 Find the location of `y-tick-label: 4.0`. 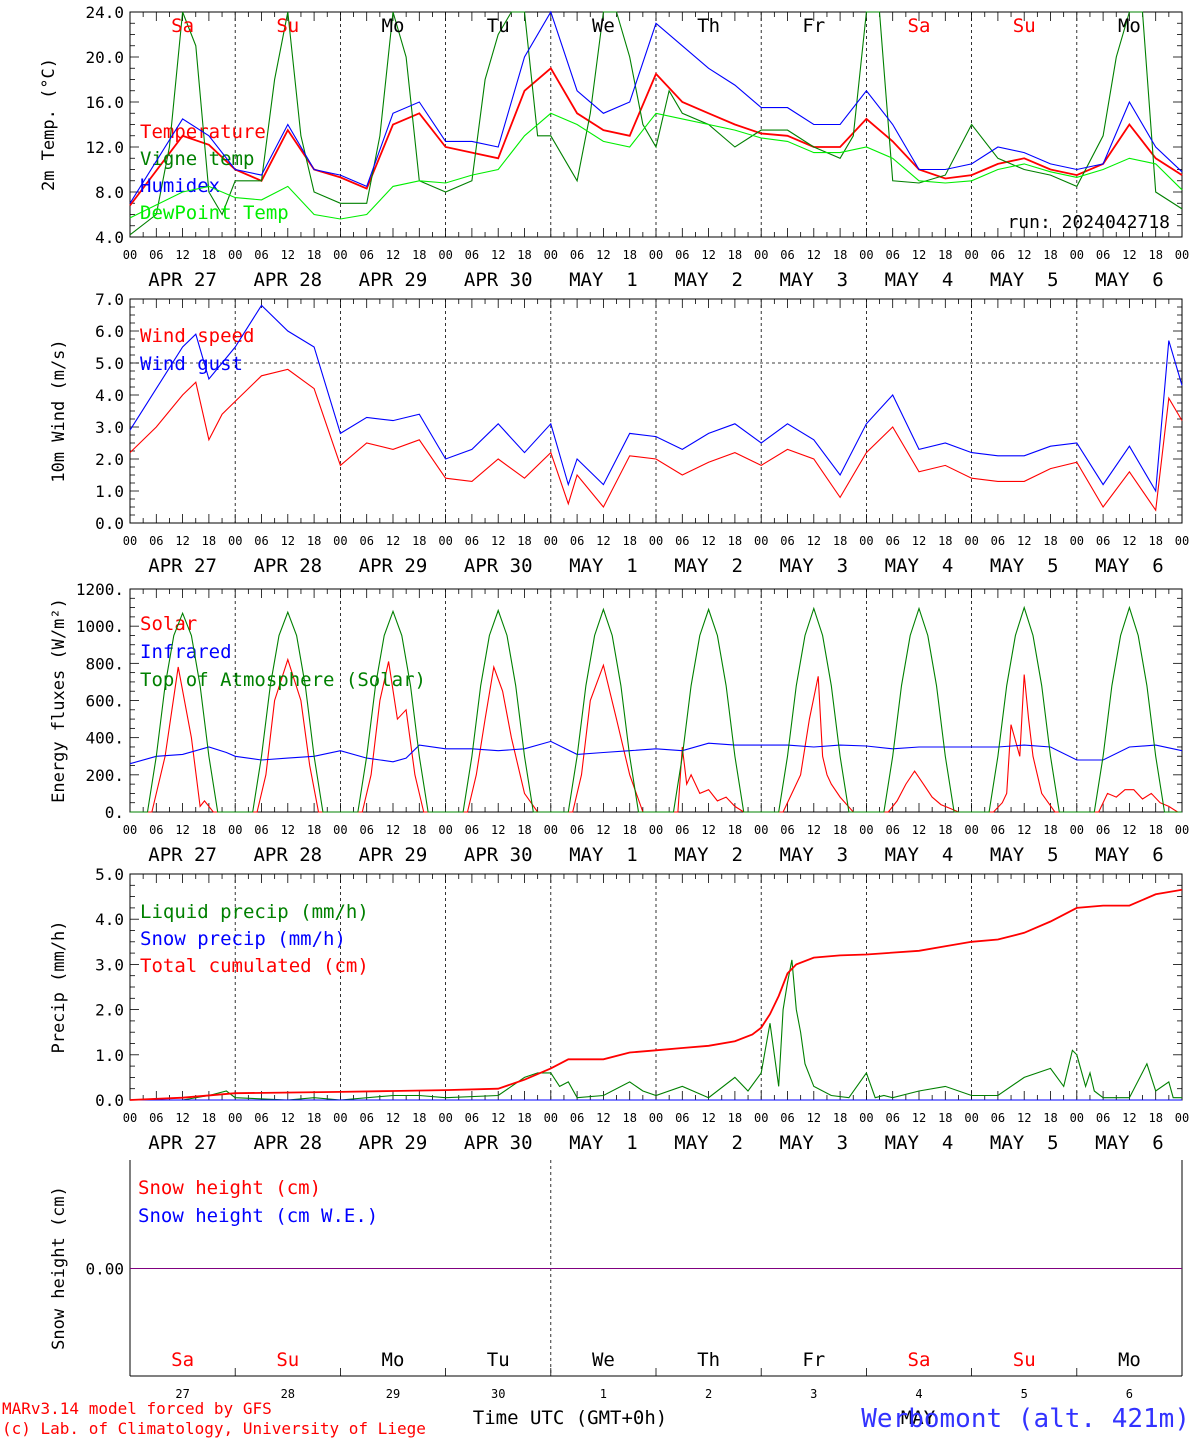

y-tick-label: 4.0 is located at coordinates (109, 919).